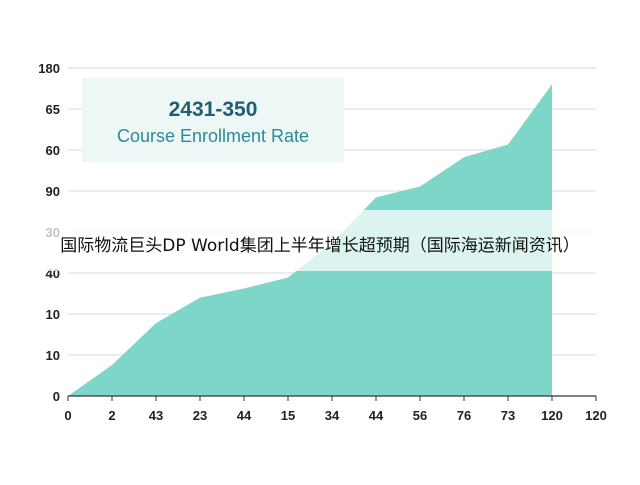 The width and height of the screenshot is (640, 485). What do you see at coordinates (53, 150) in the screenshot?
I see `y-tick-label: 60` at bounding box center [53, 150].